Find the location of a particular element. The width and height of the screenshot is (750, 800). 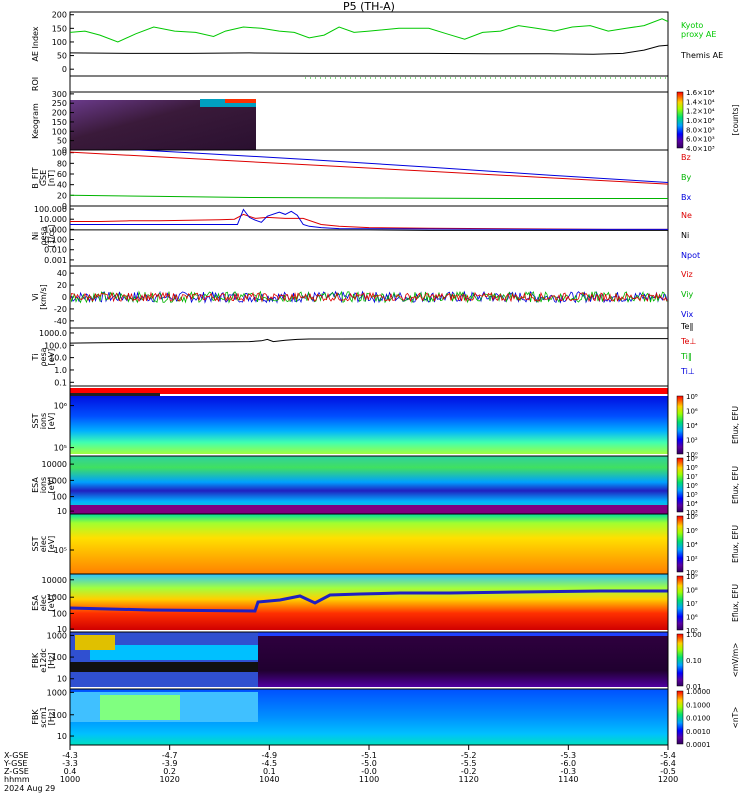

xtick-label-4-2: -0.2 is located at coordinates (469, 771).